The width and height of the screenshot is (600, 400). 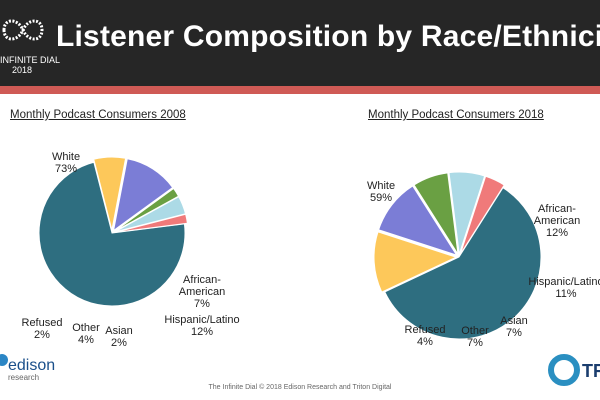 I want to click on chart-title-2018: Monthly Podcast Consumers 2018, so click(x=456, y=115).